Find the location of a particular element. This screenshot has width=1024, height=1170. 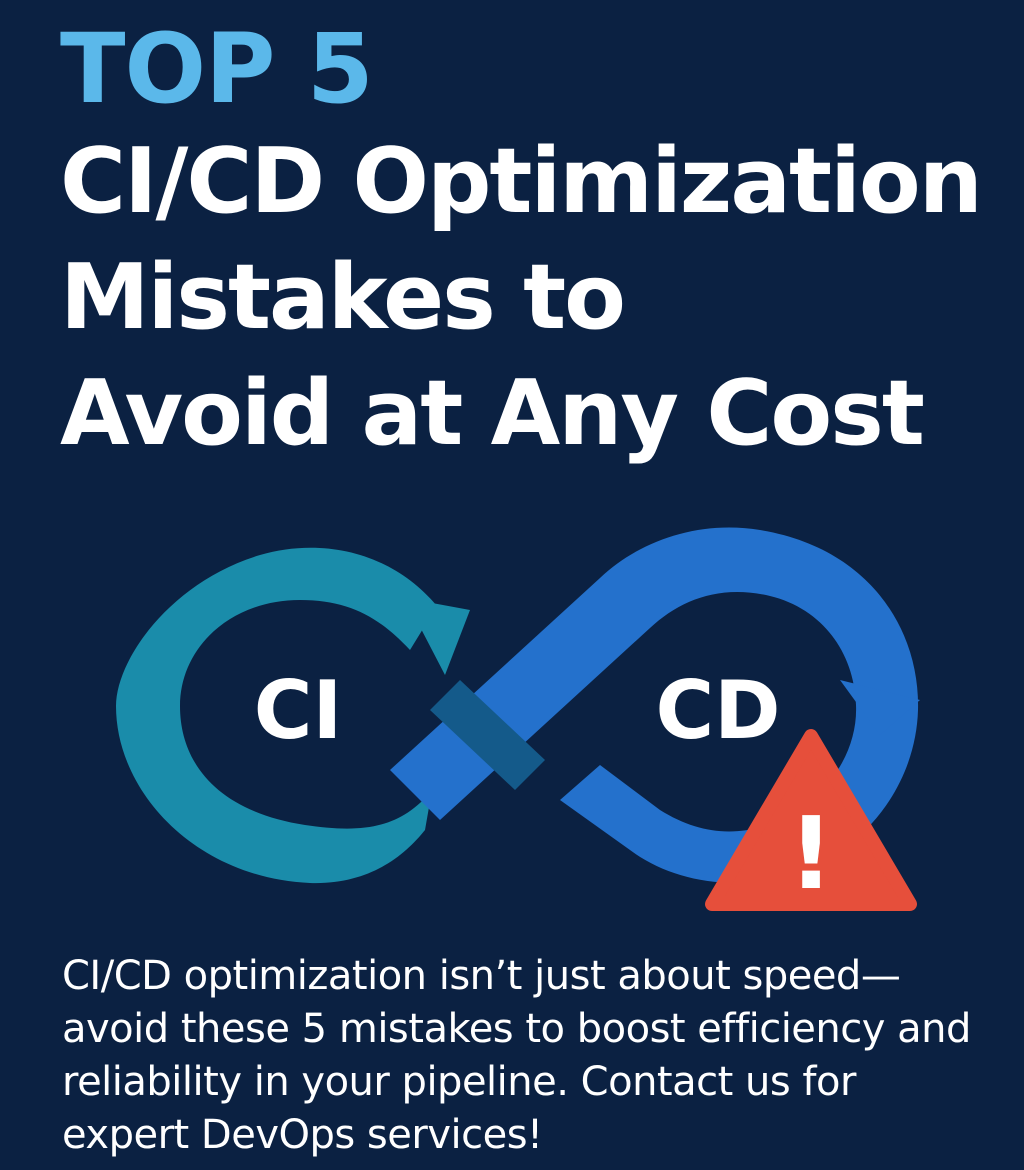

headline-line-2: Mistakes to is located at coordinates (343, 297).